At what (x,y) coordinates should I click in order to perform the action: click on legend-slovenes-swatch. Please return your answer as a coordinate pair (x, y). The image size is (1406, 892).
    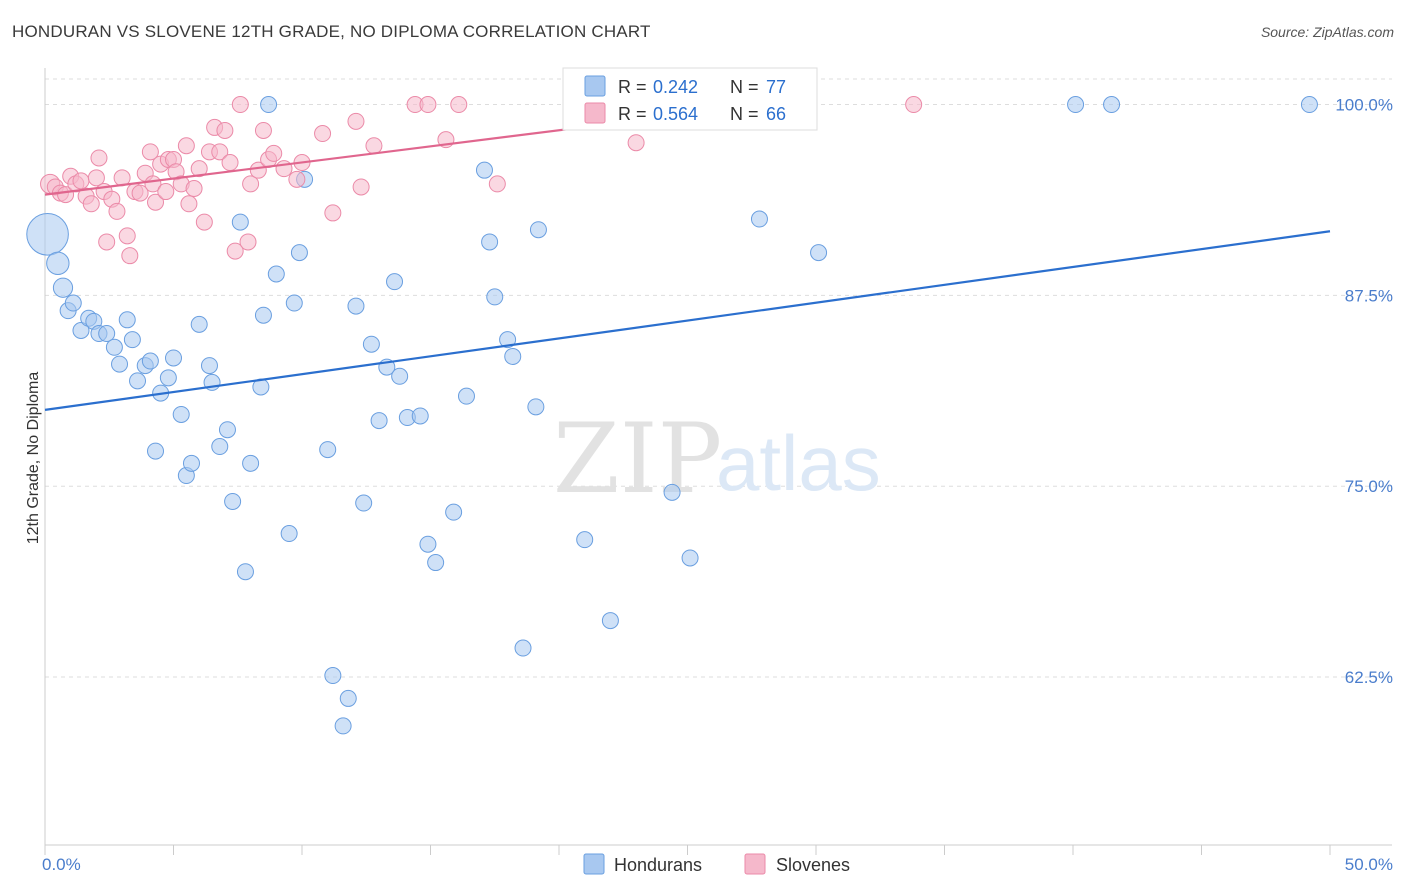
    Looking at the image, I should click on (755, 864).